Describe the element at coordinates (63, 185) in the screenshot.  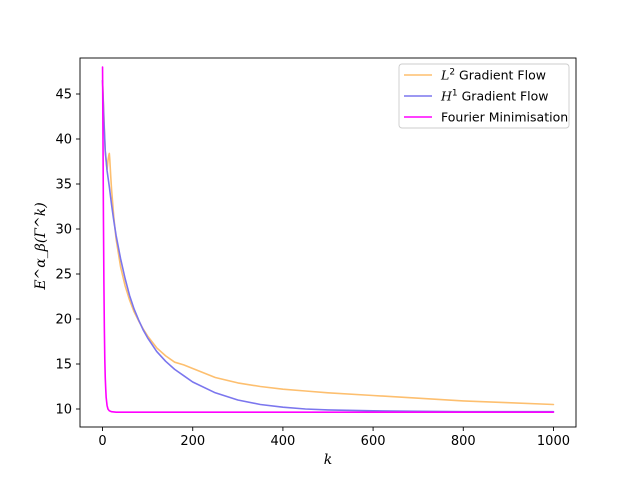
I see `y-tick-label: 35` at that location.